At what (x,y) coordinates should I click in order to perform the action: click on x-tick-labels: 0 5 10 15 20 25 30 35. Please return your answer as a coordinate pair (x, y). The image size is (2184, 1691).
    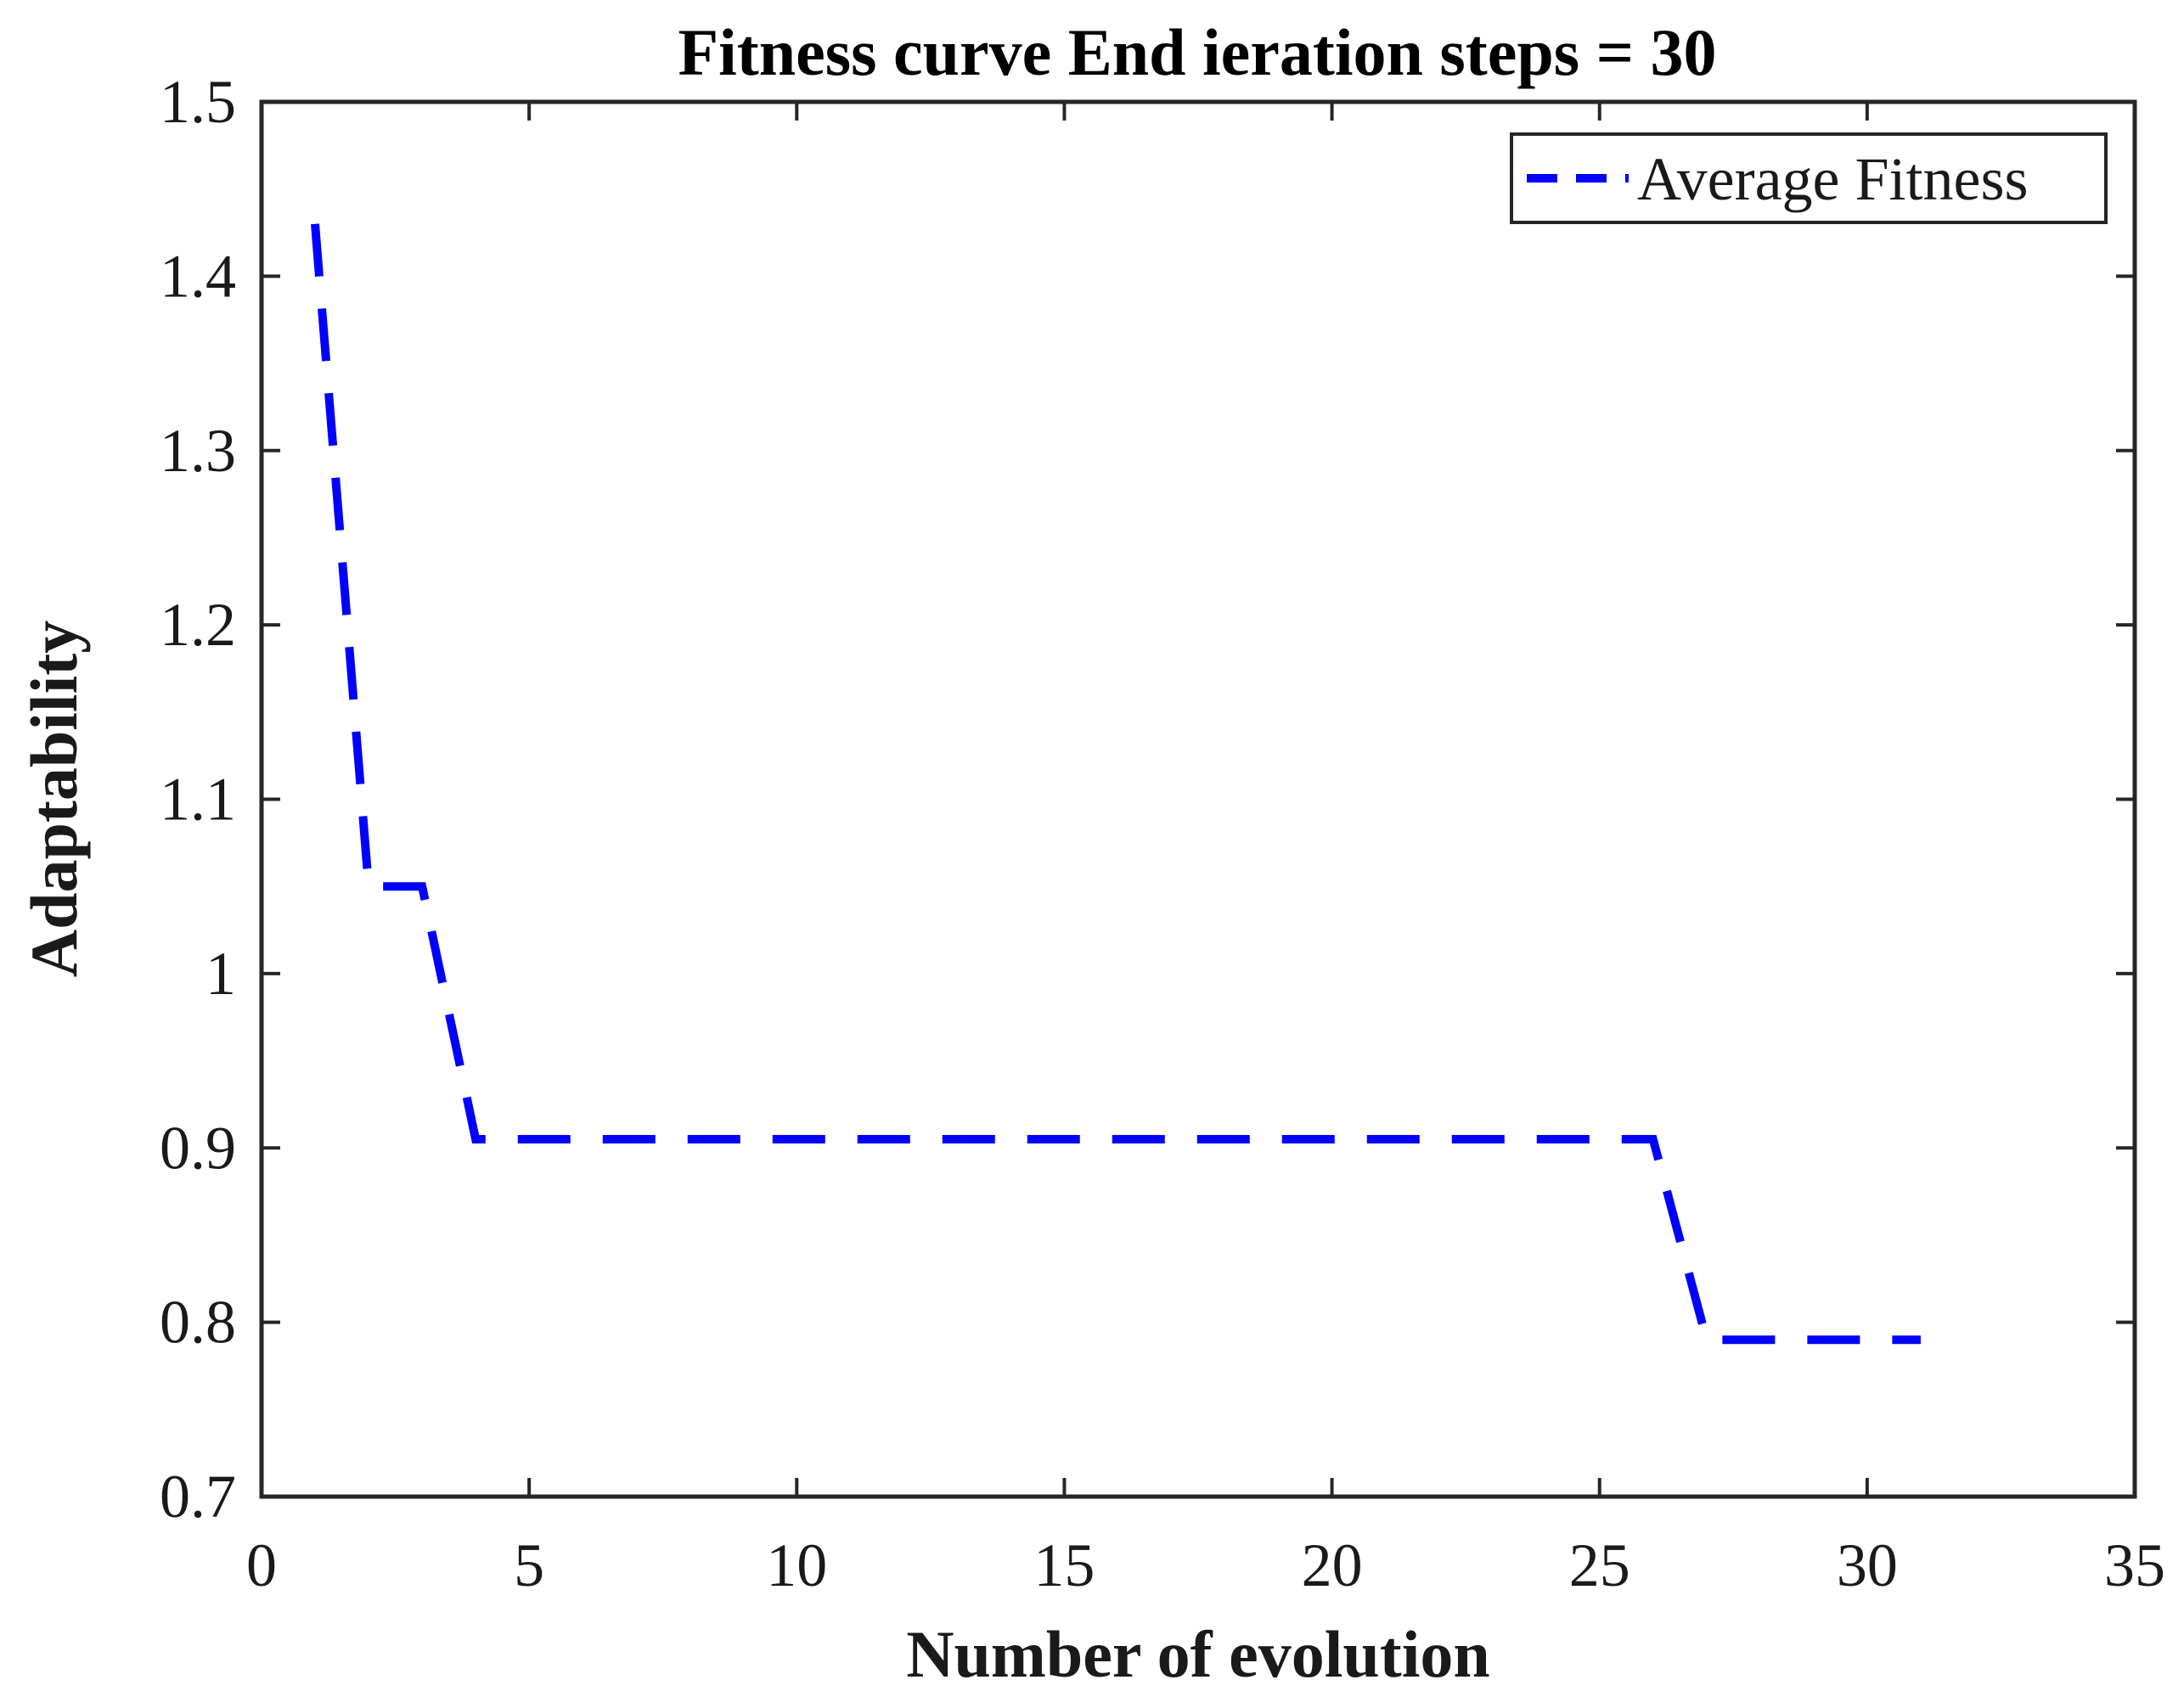
    Looking at the image, I should click on (1205, 1565).